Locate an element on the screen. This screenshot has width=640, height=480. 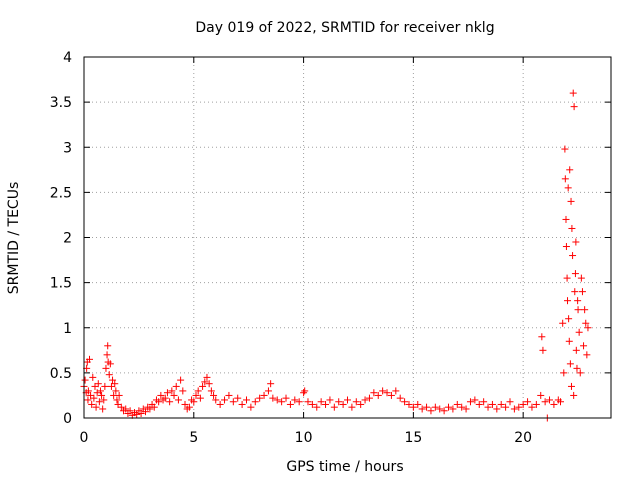
x-axis-label: GPS time / hours is located at coordinates (344, 467).